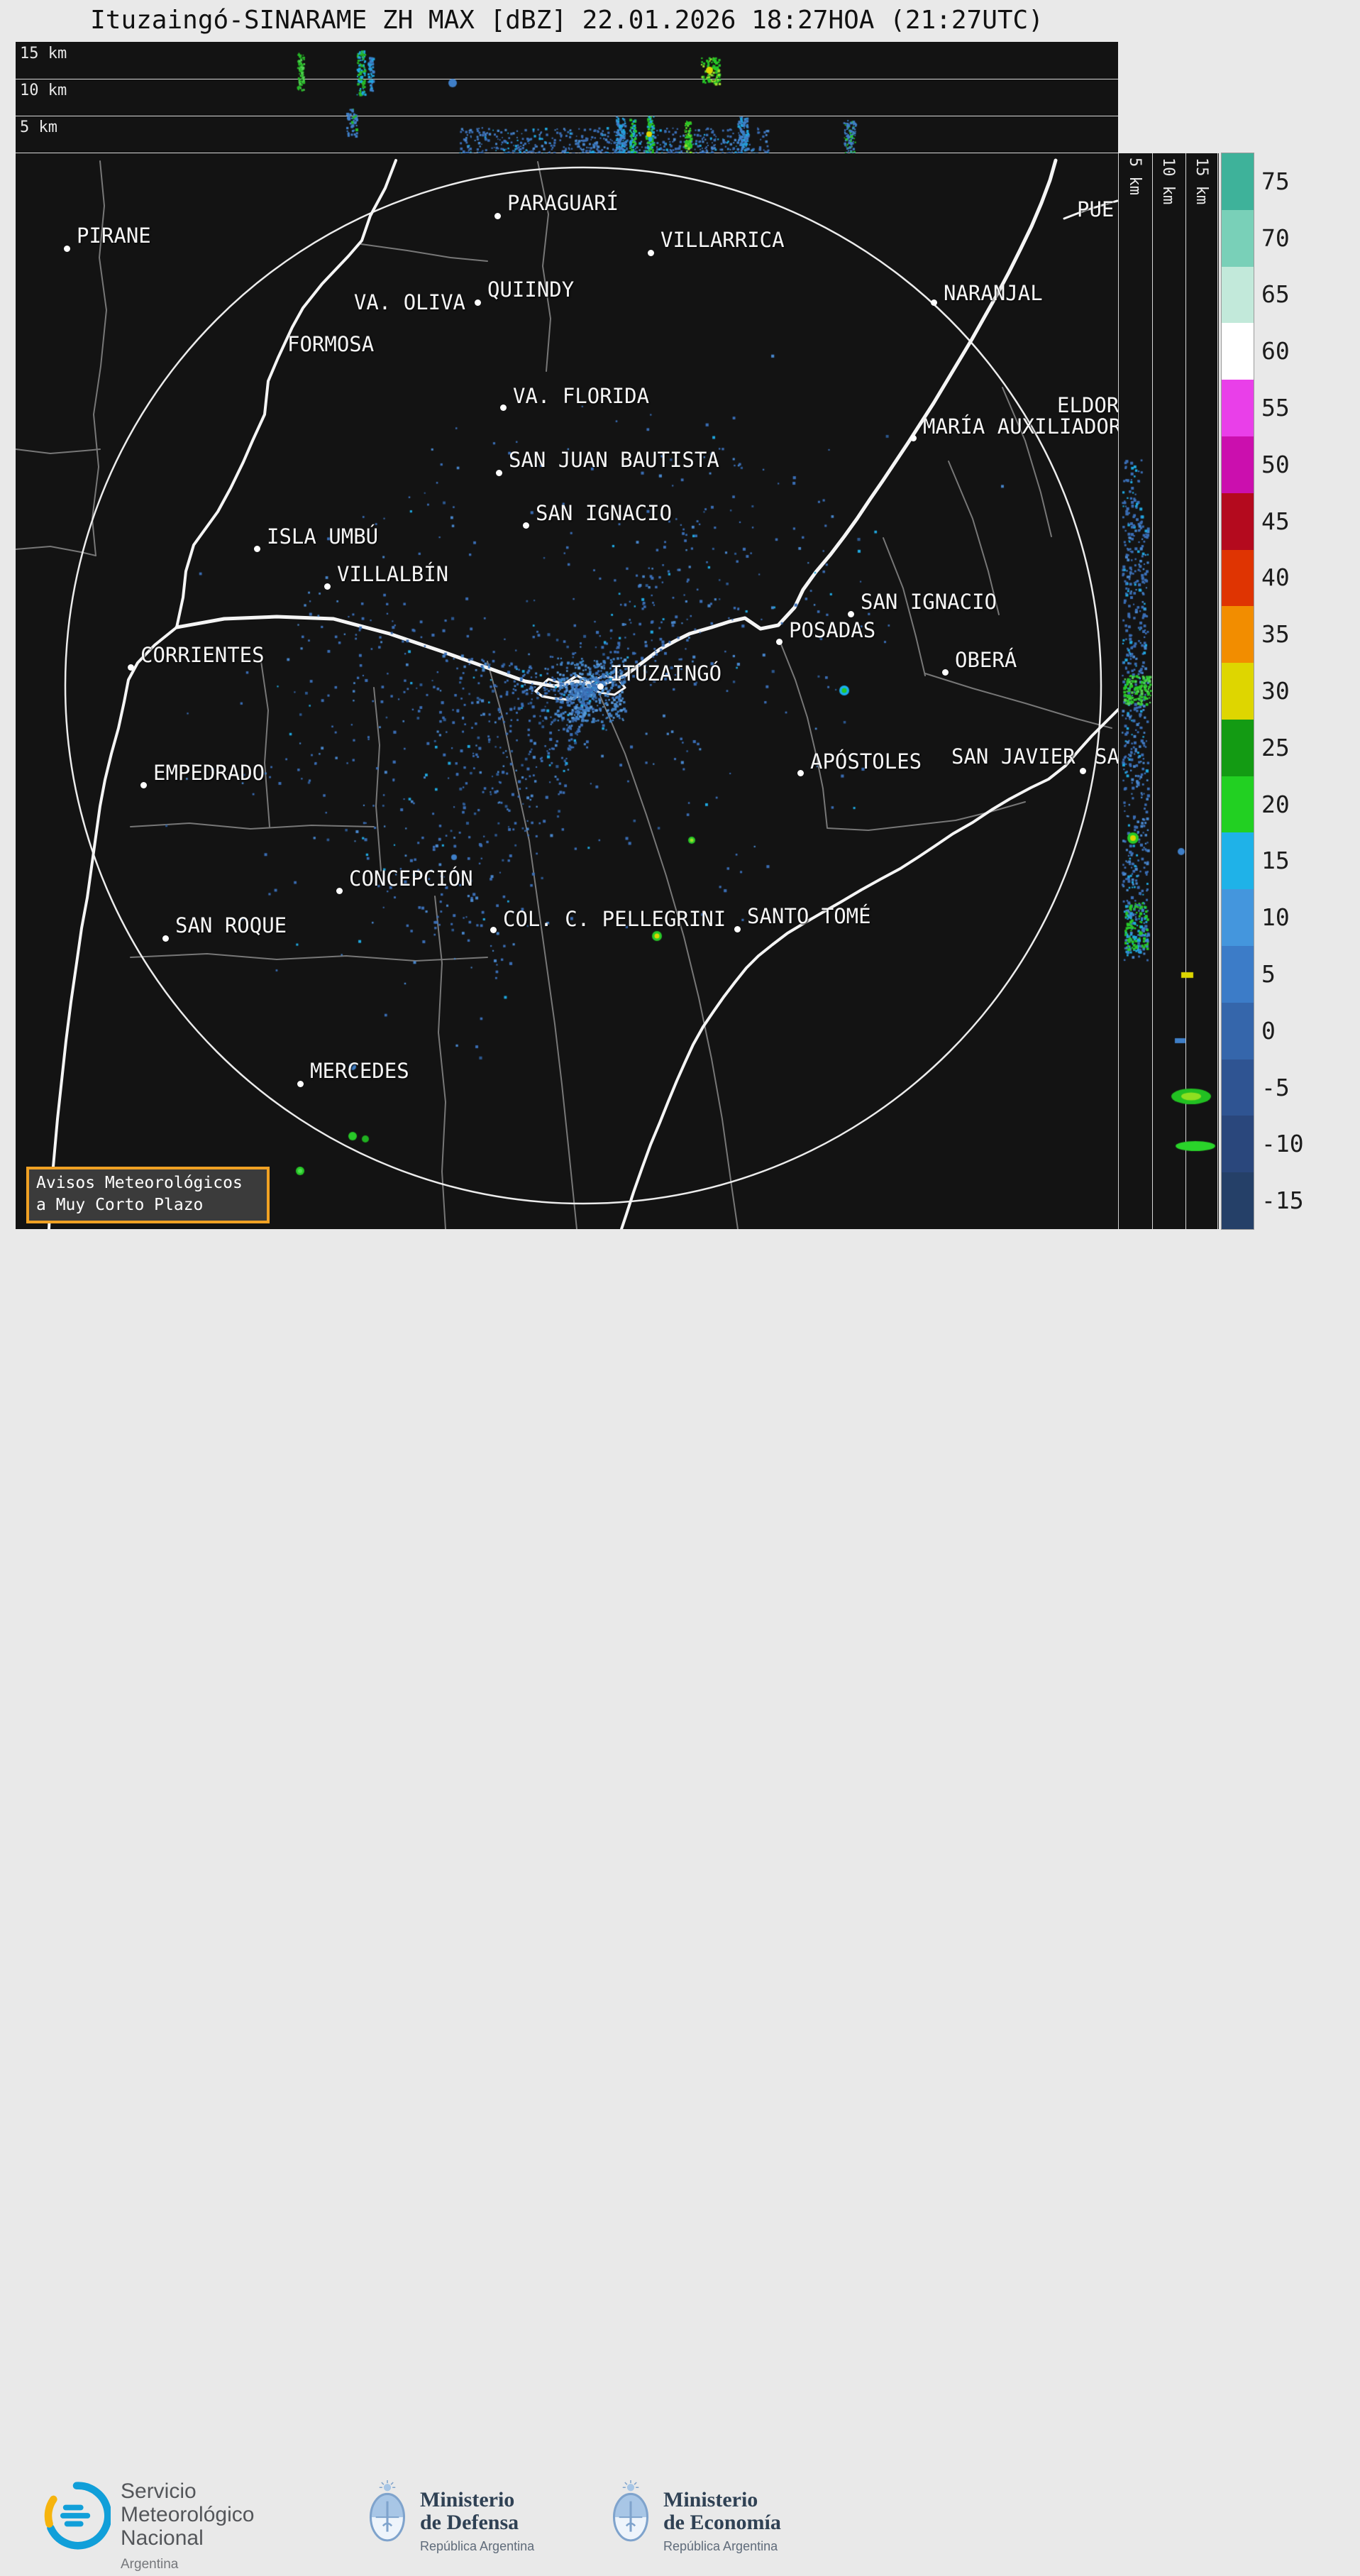  I want to click on city-label: EMPEDRADO, so click(209, 773).